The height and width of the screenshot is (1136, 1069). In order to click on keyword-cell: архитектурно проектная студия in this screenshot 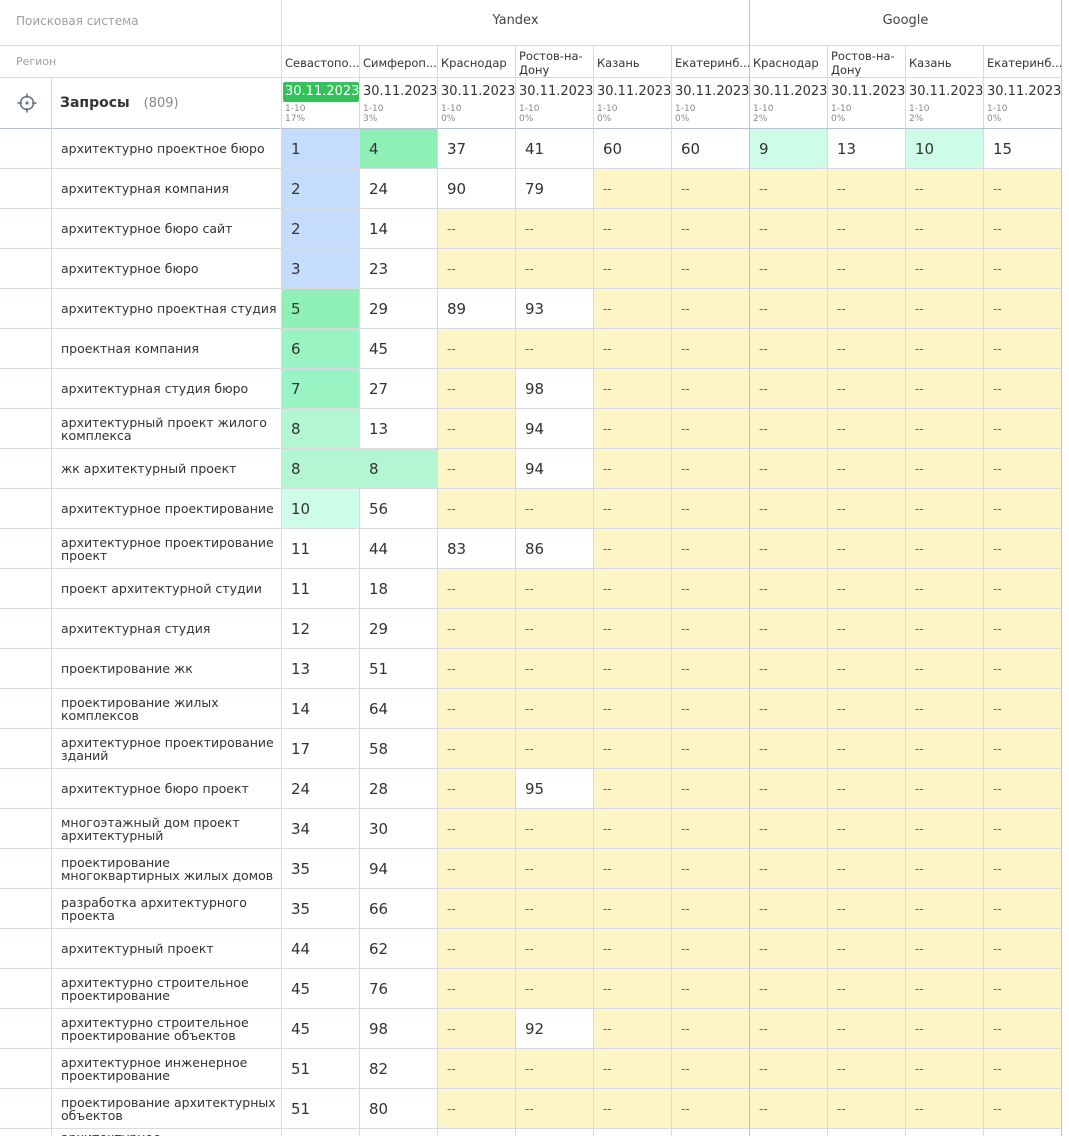, I will do `click(167, 309)`.